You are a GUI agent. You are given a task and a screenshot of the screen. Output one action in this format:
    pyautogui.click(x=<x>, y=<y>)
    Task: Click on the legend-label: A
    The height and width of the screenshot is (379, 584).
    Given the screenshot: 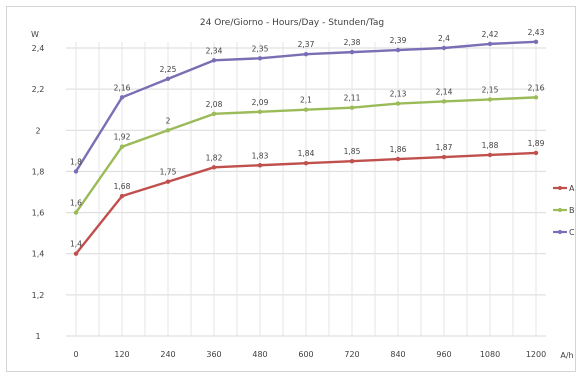 What is the action you would take?
    pyautogui.click(x=572, y=188)
    